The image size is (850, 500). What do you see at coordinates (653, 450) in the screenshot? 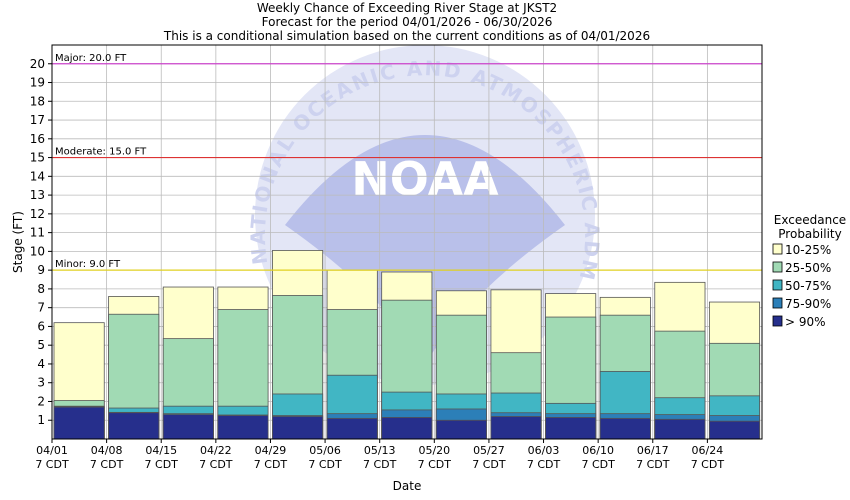
I see `x-tick-label-date: 06/17` at bounding box center [653, 450].